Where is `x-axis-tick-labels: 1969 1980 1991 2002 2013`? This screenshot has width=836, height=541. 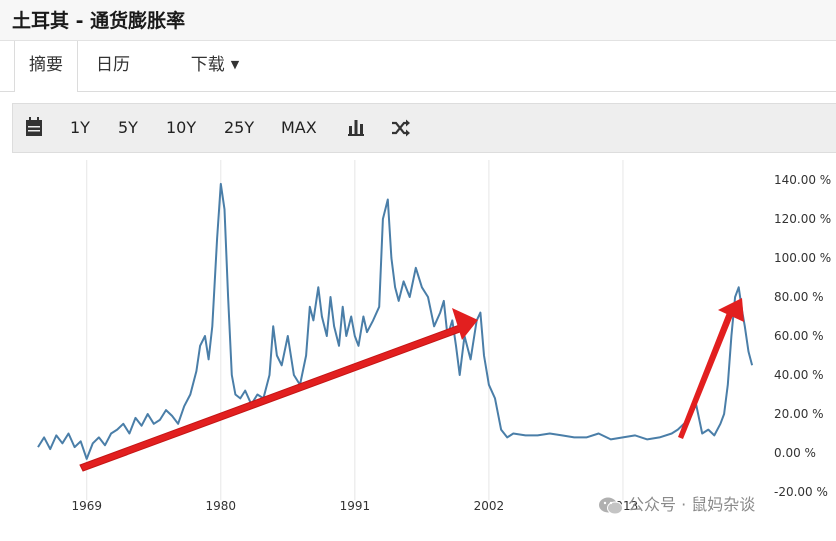
x-axis-tick-labels: 1969 1980 1991 2002 2013 is located at coordinates (354, 506).